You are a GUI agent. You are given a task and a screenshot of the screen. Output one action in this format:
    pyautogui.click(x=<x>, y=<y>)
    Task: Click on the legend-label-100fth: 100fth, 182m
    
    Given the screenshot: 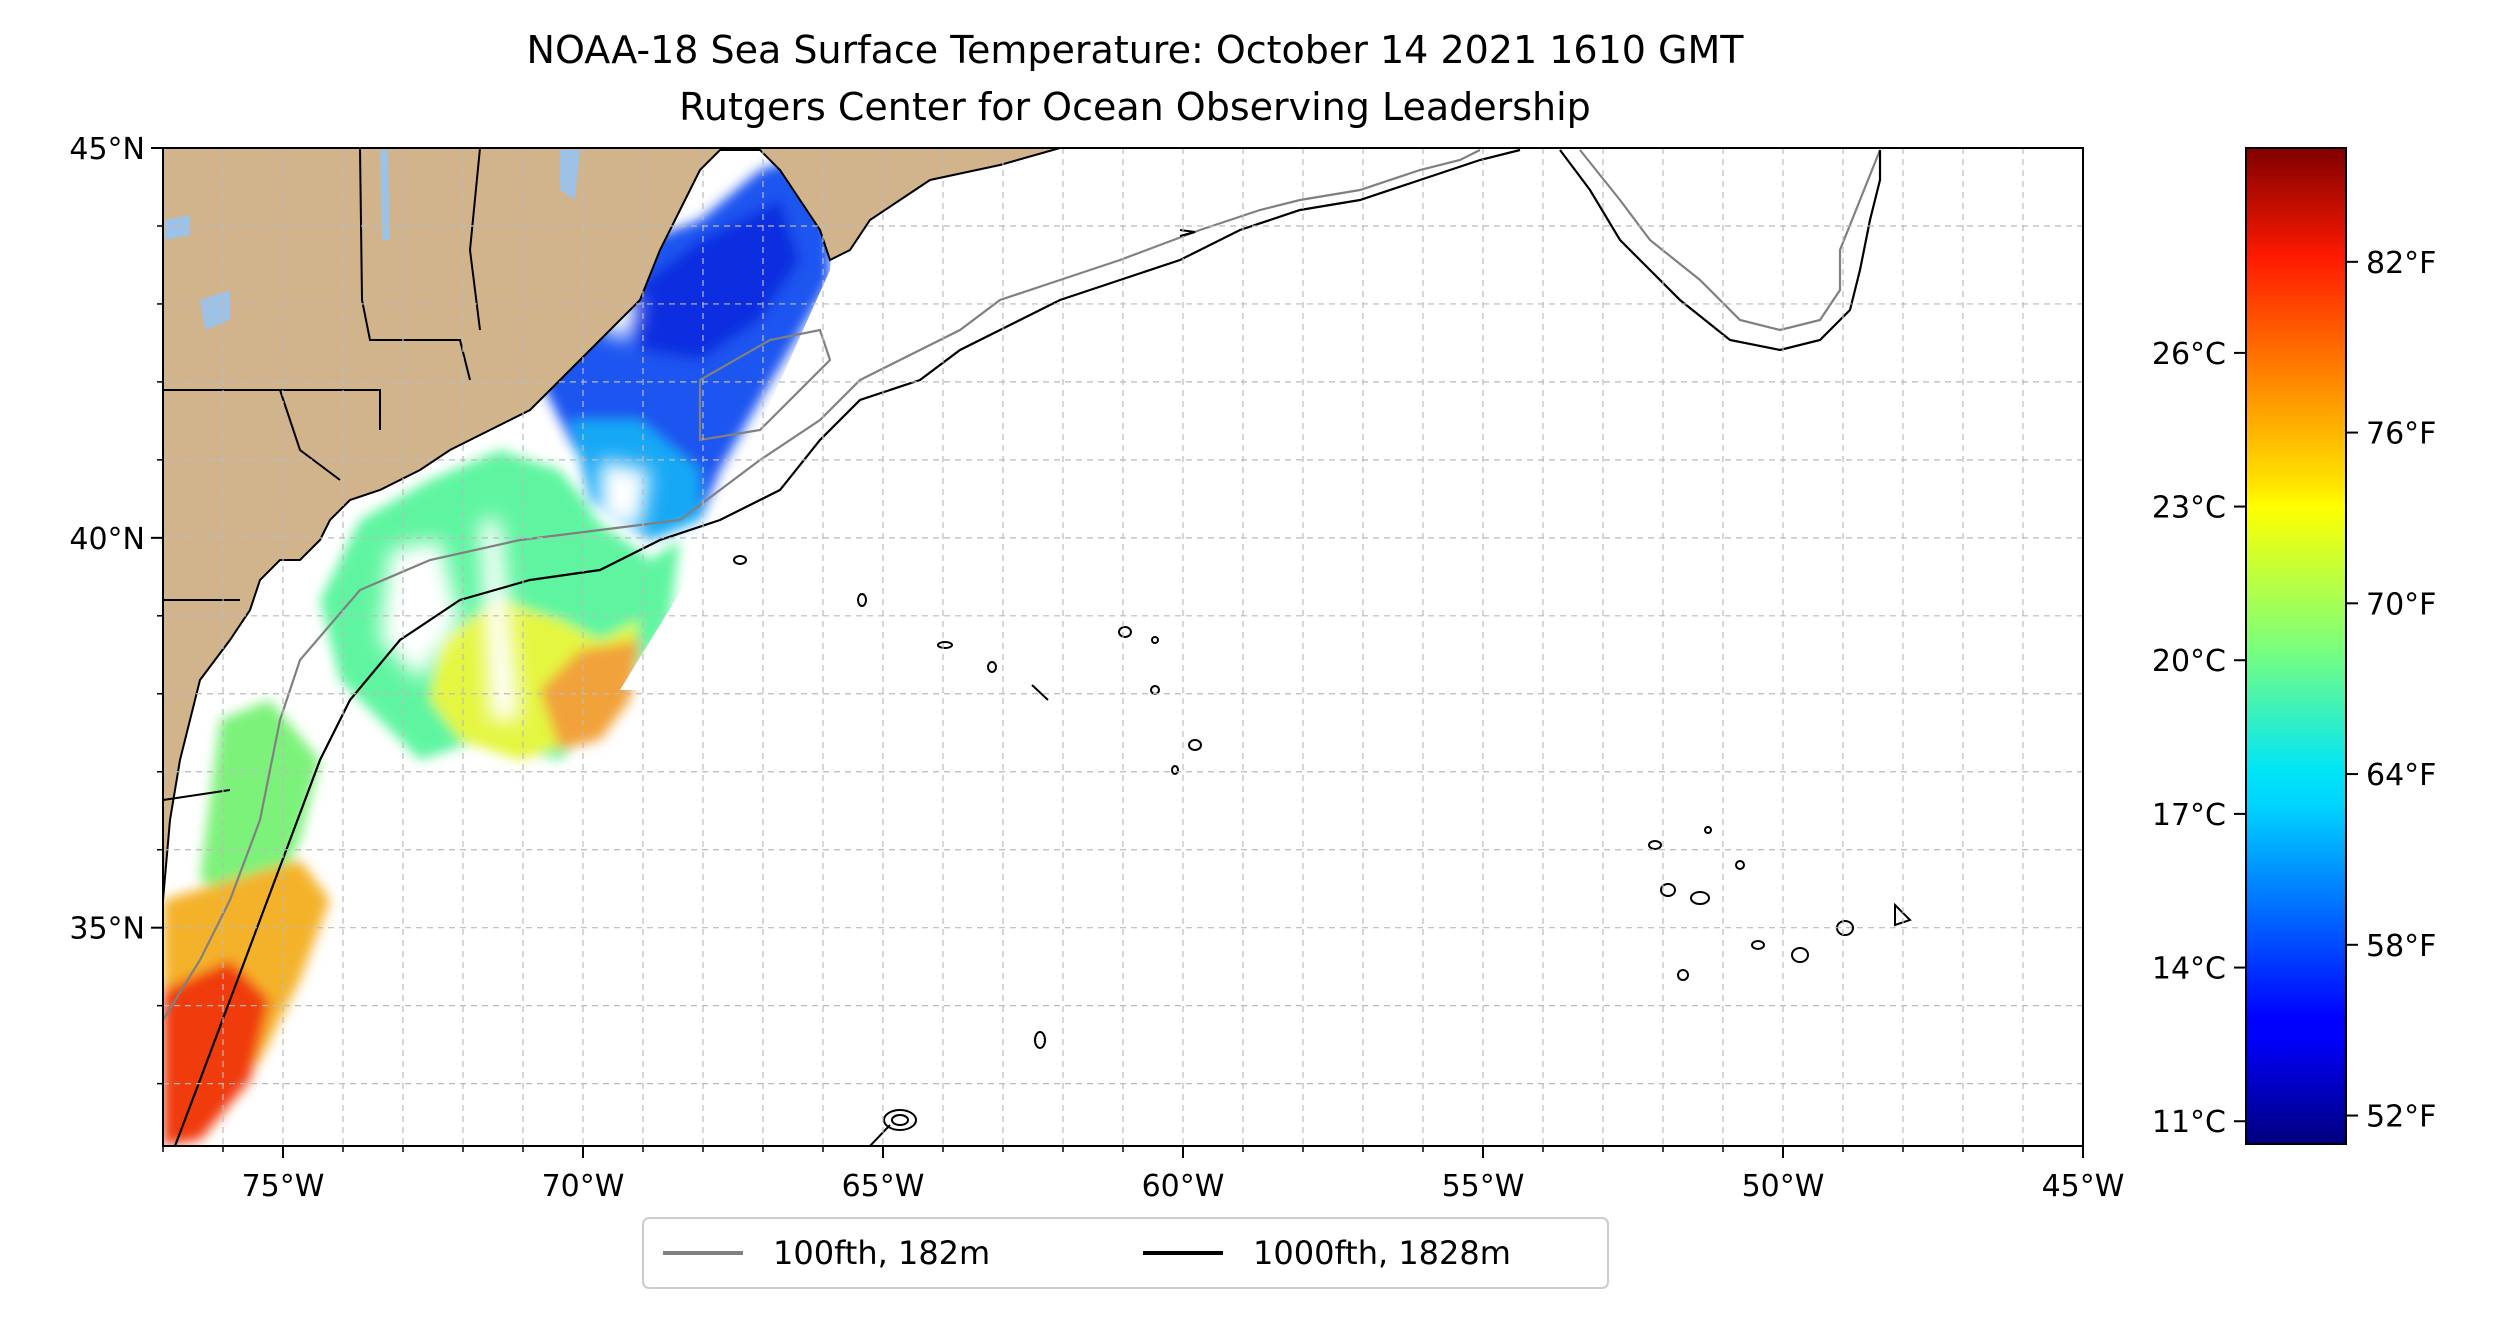 What is the action you would take?
    pyautogui.click(x=881, y=1253)
    